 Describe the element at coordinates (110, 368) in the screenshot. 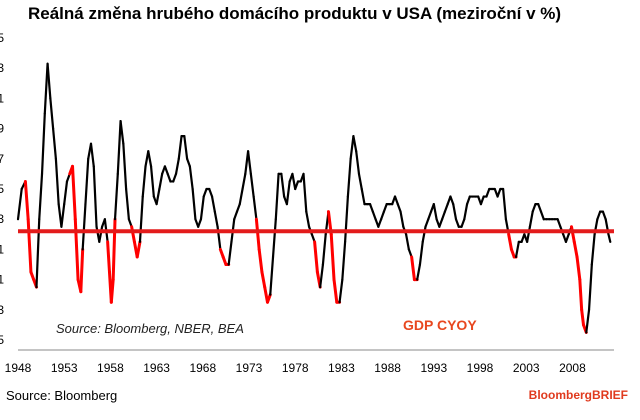

I see `x-tick-label: 1958` at that location.